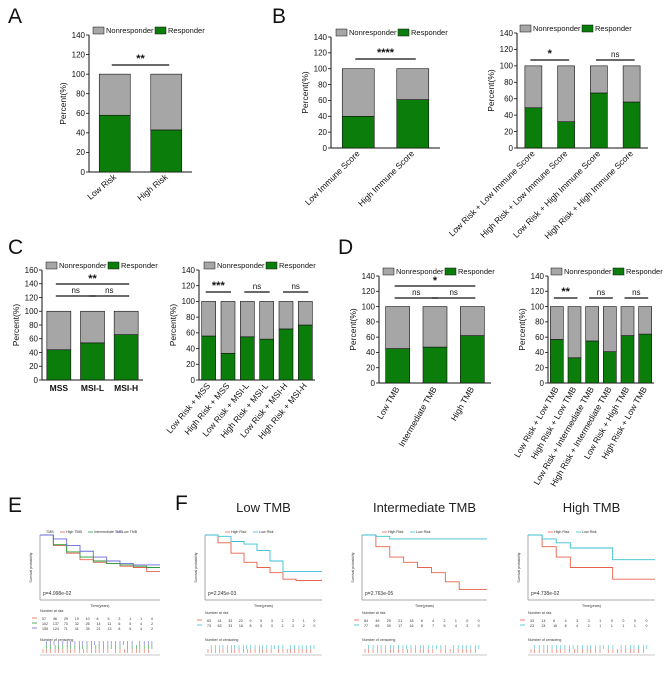 This screenshot has height=675, width=669. Describe the element at coordinates (532, 626) in the screenshot. I see `risk-table-cell: 23` at that location.